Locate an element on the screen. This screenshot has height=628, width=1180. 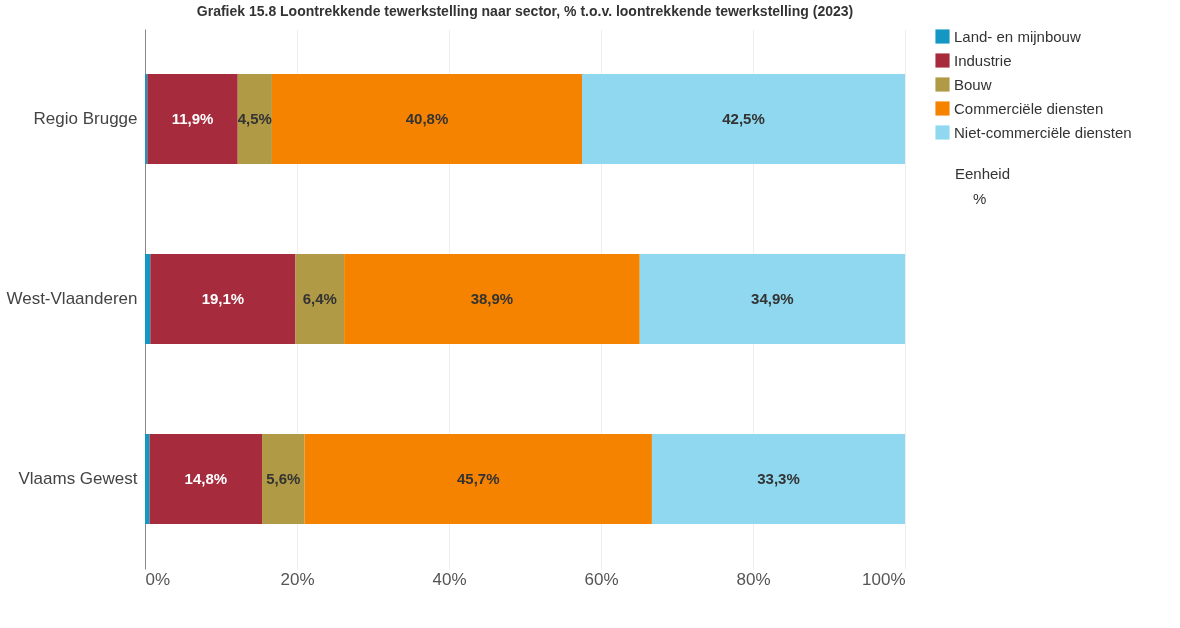
y-tick-label: Regio Brugge is located at coordinates (85, 118).